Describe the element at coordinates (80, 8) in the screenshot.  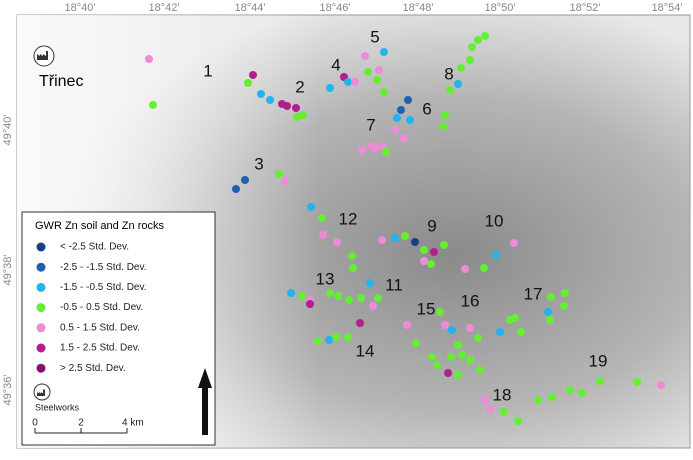
I see `longitude-label: 18°40'` at that location.